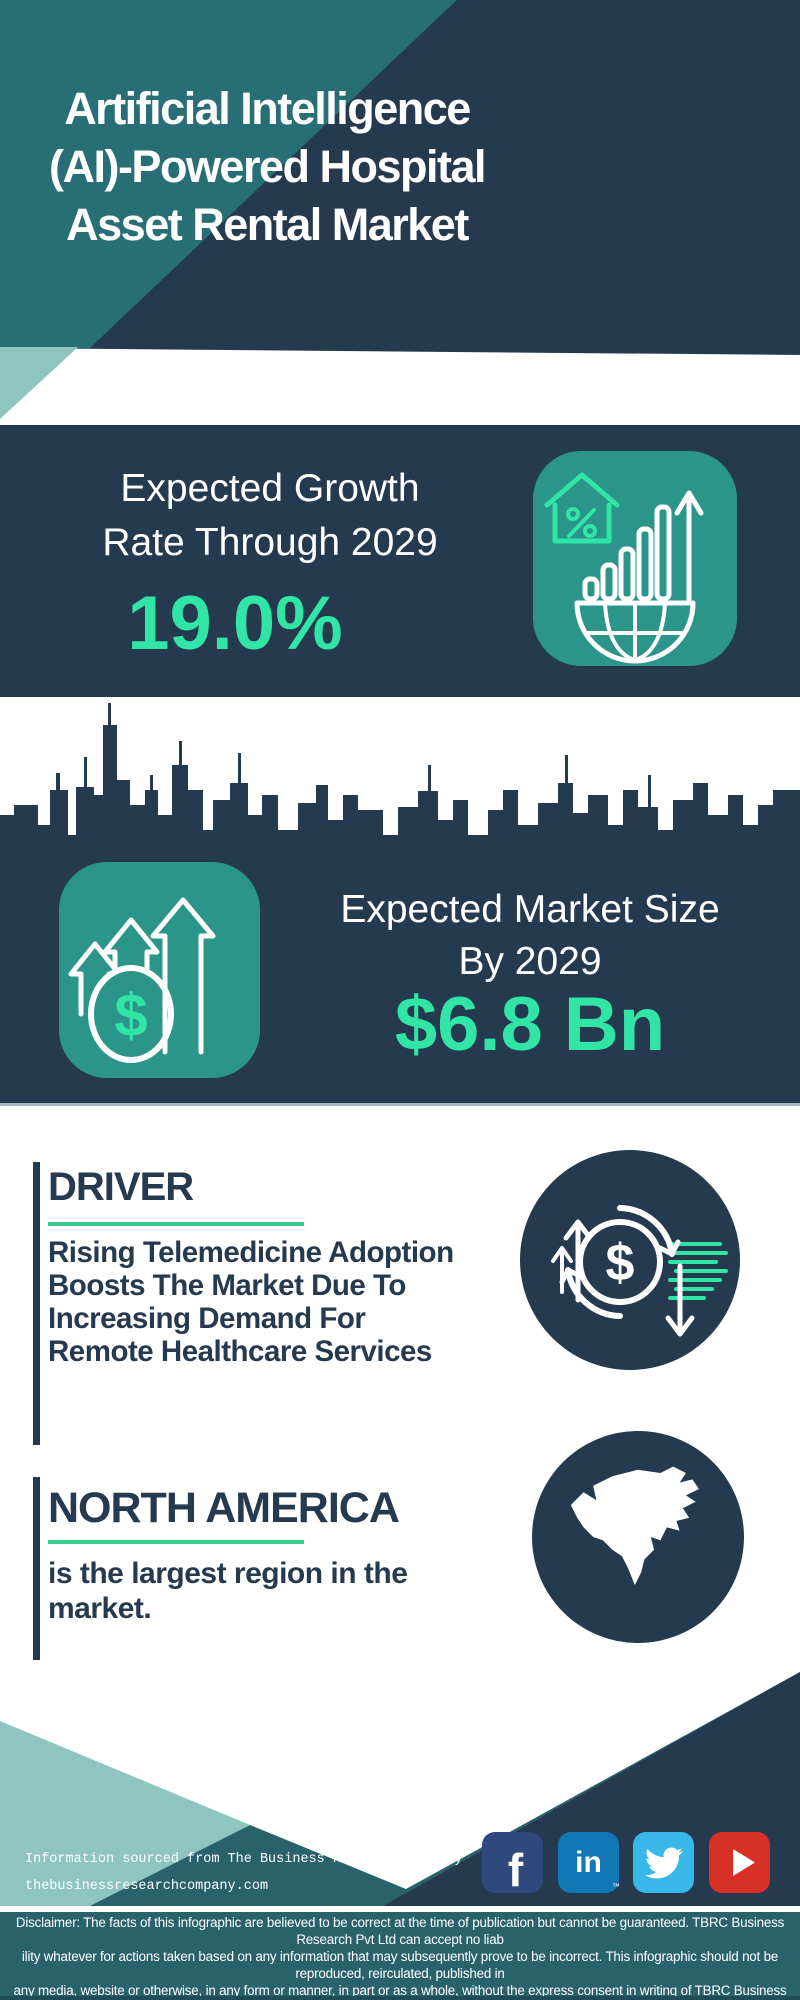  What do you see at coordinates (176, 1224) in the screenshot?
I see `driver-underline` at bounding box center [176, 1224].